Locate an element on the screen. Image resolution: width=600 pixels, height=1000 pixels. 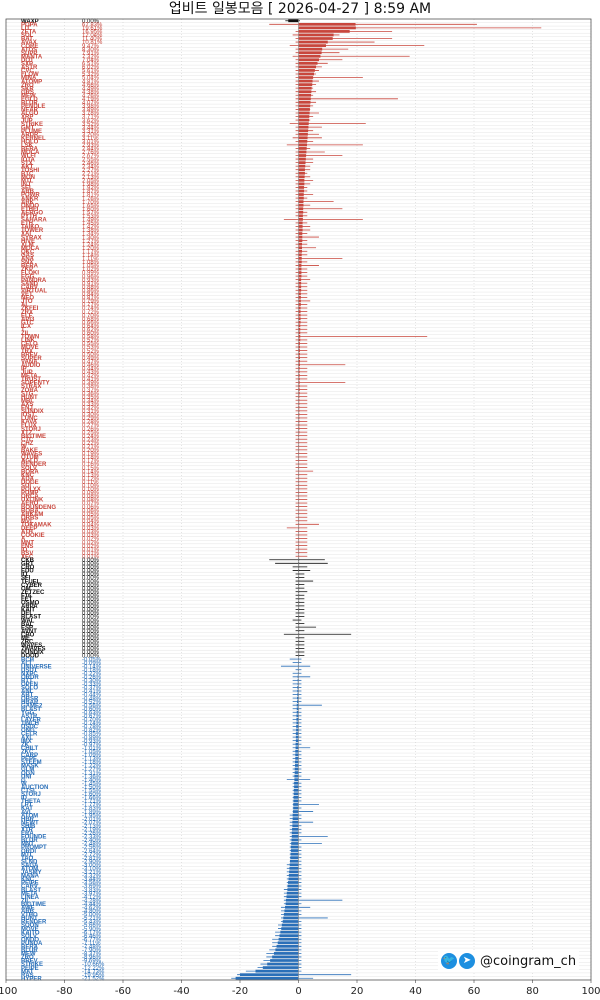
change-label: 0.55% is located at coordinates (91, 345).